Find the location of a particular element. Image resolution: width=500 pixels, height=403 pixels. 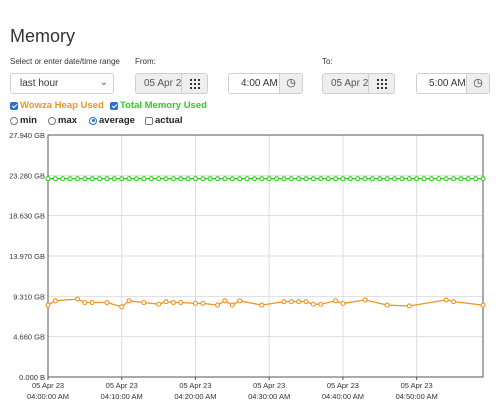

radio-min: min is located at coordinates (23, 120).